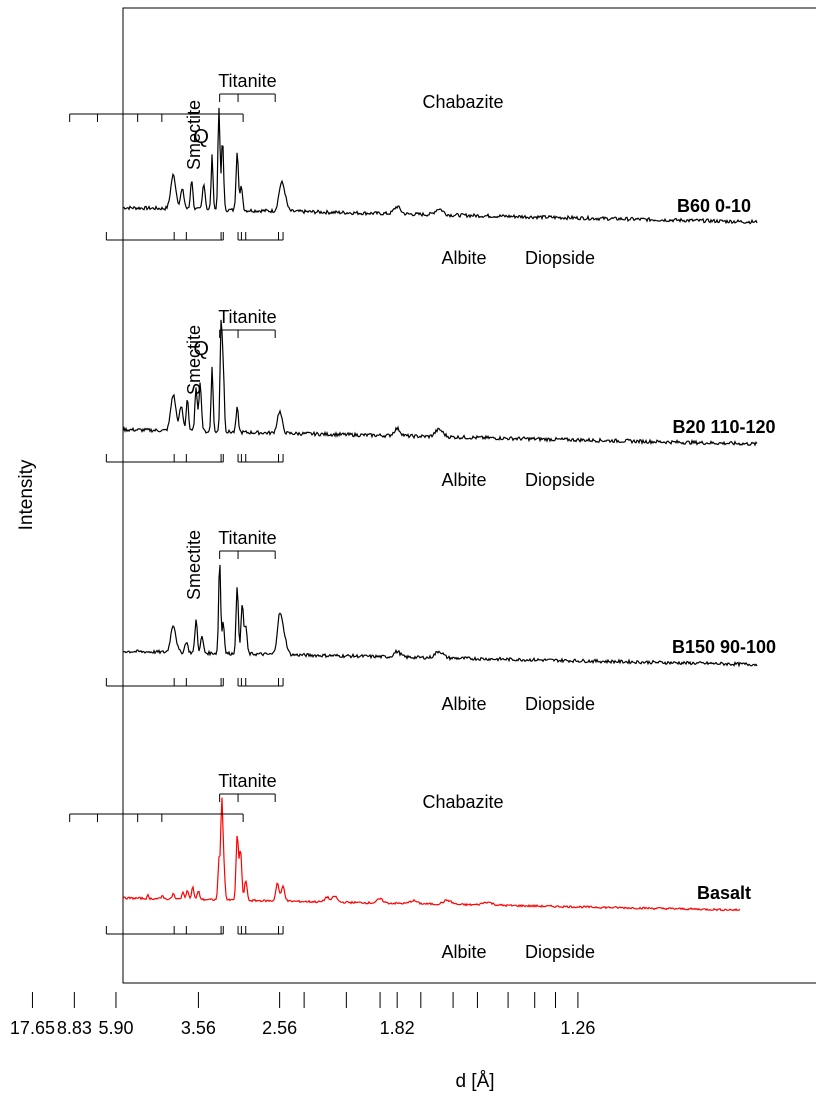 This screenshot has height=1097, width=816. I want to click on x-axis: 17.65 8.83 5.90 3.56 2.56 1.82 1.26, so click(302, 1015).